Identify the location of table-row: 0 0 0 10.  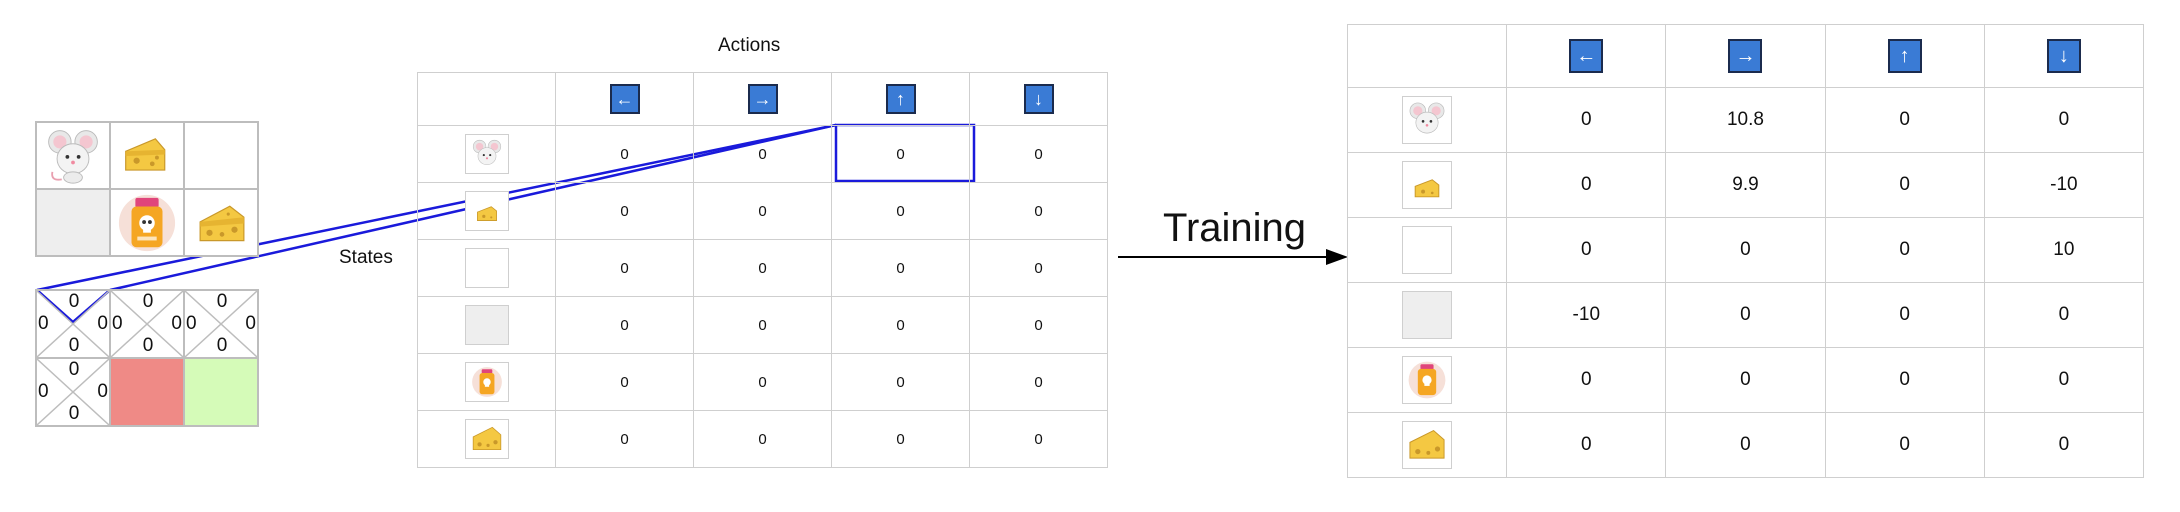
(1745, 250).